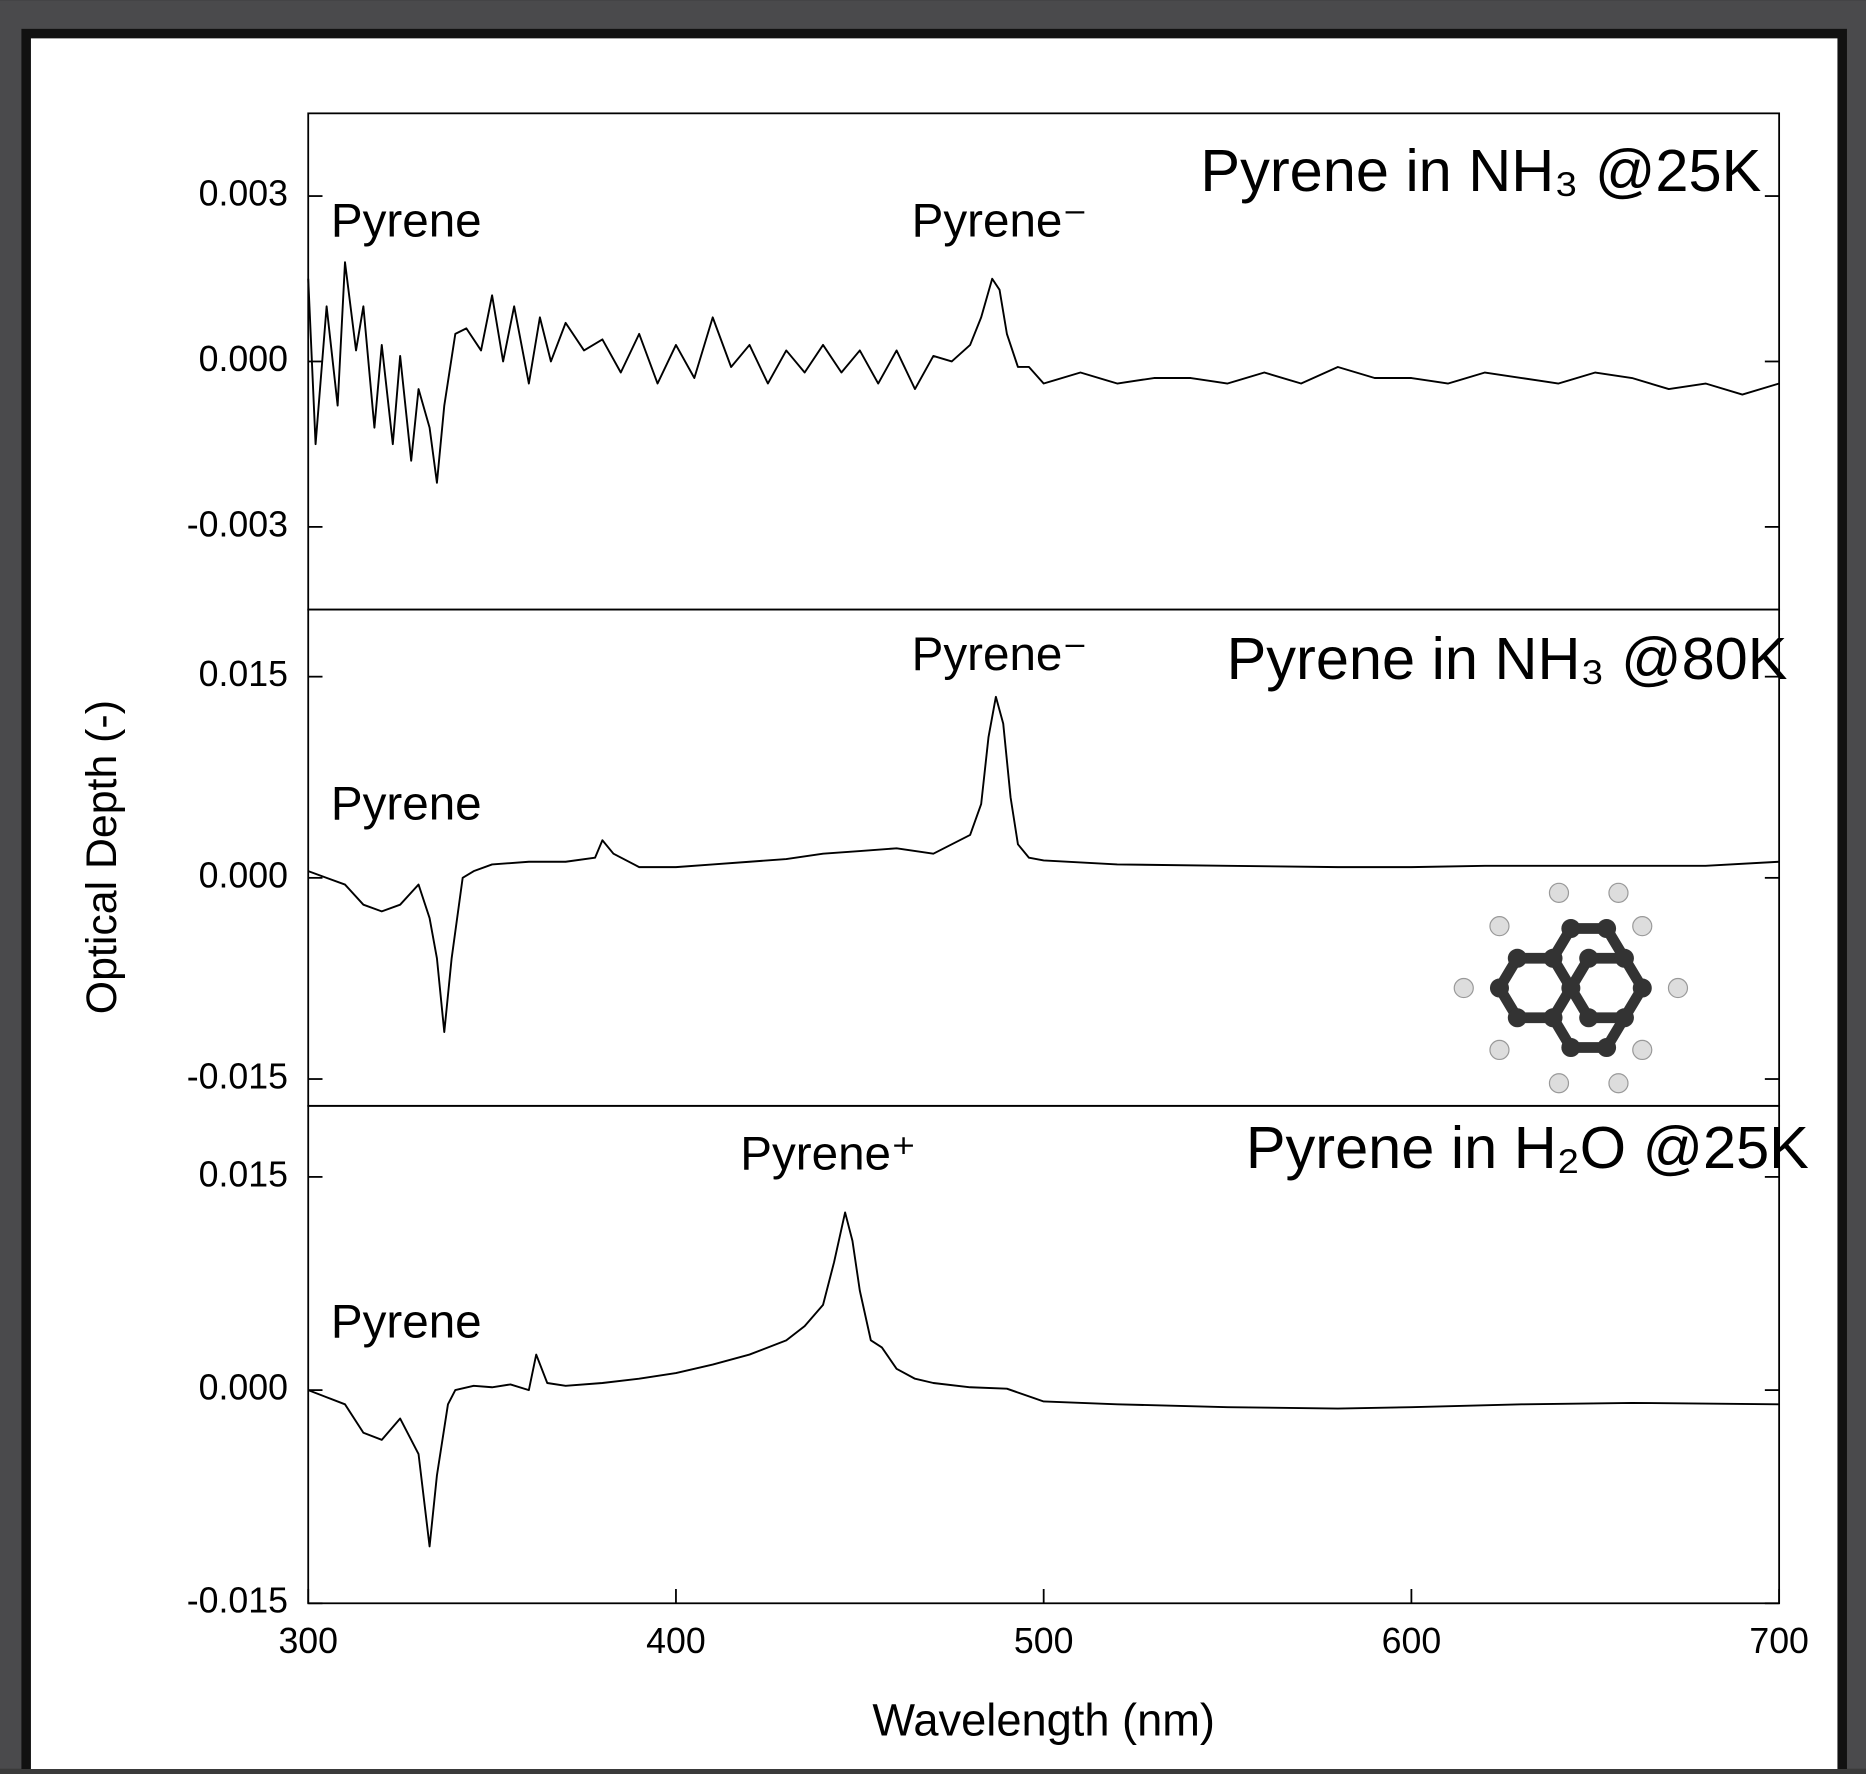 The image size is (1866, 1774). Describe the element at coordinates (1043, 1719) in the screenshot. I see `x-axis-label: Wavelength (nm)` at that location.